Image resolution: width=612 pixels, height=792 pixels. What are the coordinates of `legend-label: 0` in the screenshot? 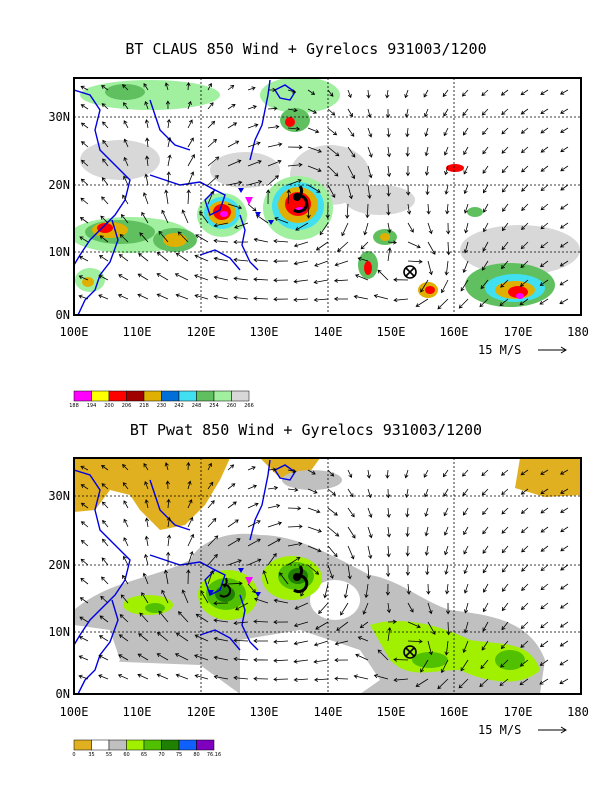 It's located at (73, 755).